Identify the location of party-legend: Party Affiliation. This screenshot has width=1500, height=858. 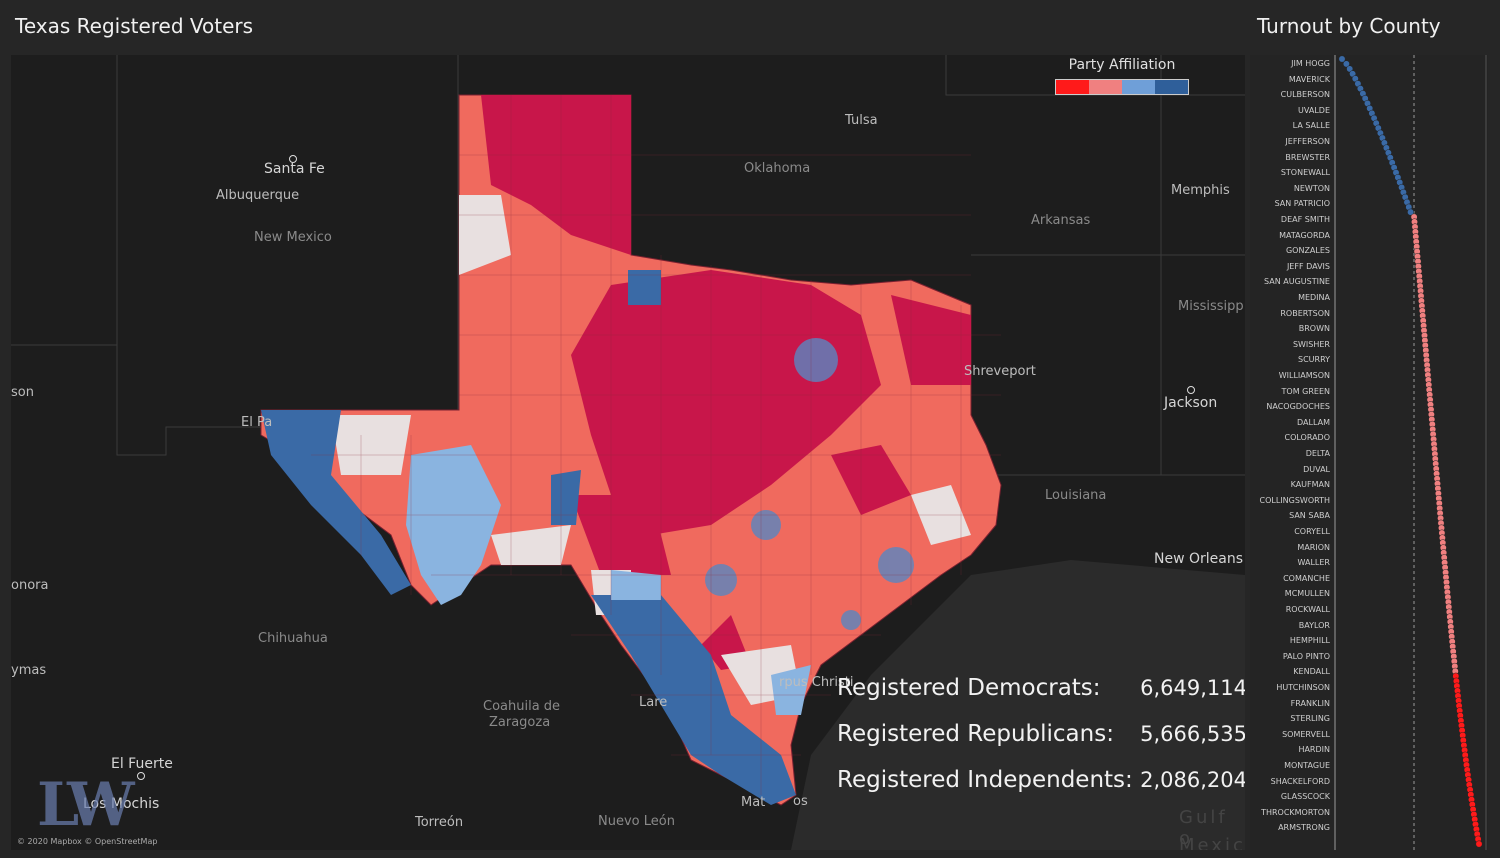
(1122, 76).